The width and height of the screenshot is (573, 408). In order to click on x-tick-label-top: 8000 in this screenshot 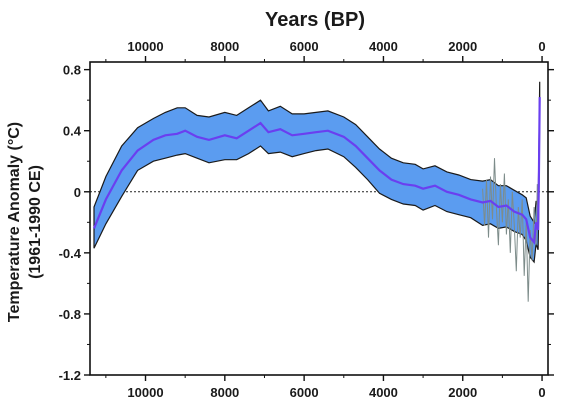, I will do `click(224, 46)`.